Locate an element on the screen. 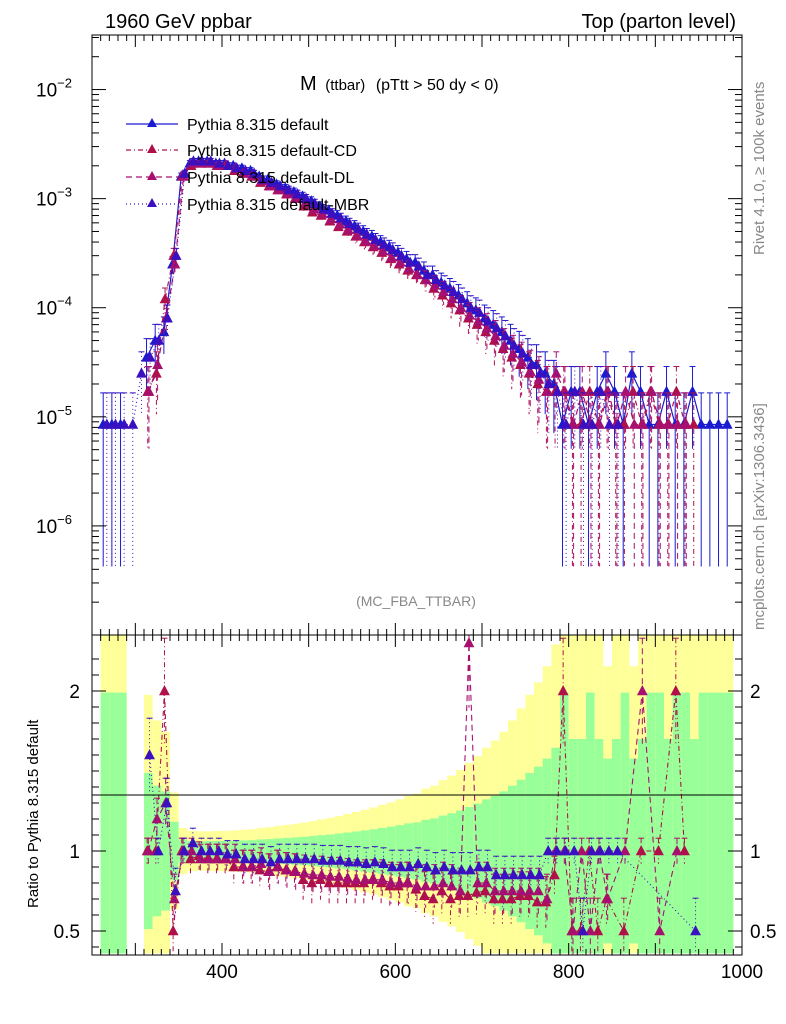  legend-entry-mbr: Pythia 8.315 default-MBR is located at coordinates (247, 205).